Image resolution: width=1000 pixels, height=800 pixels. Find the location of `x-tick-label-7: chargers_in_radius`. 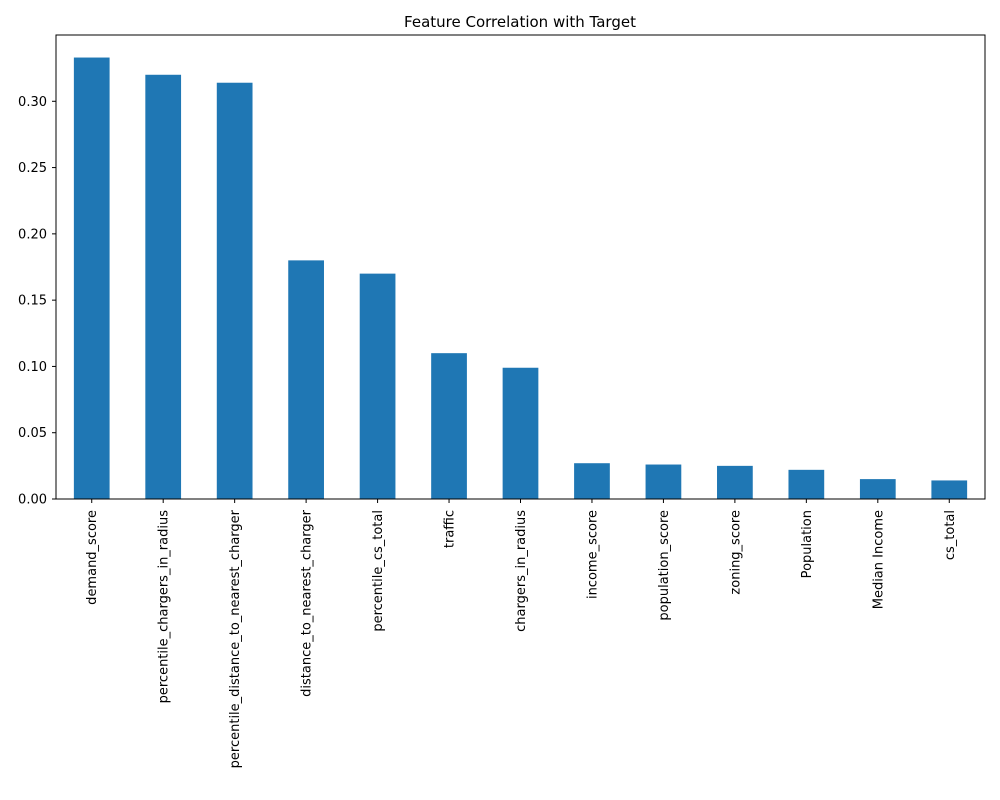

x-tick-label-7: chargers_in_radius is located at coordinates (521, 571).